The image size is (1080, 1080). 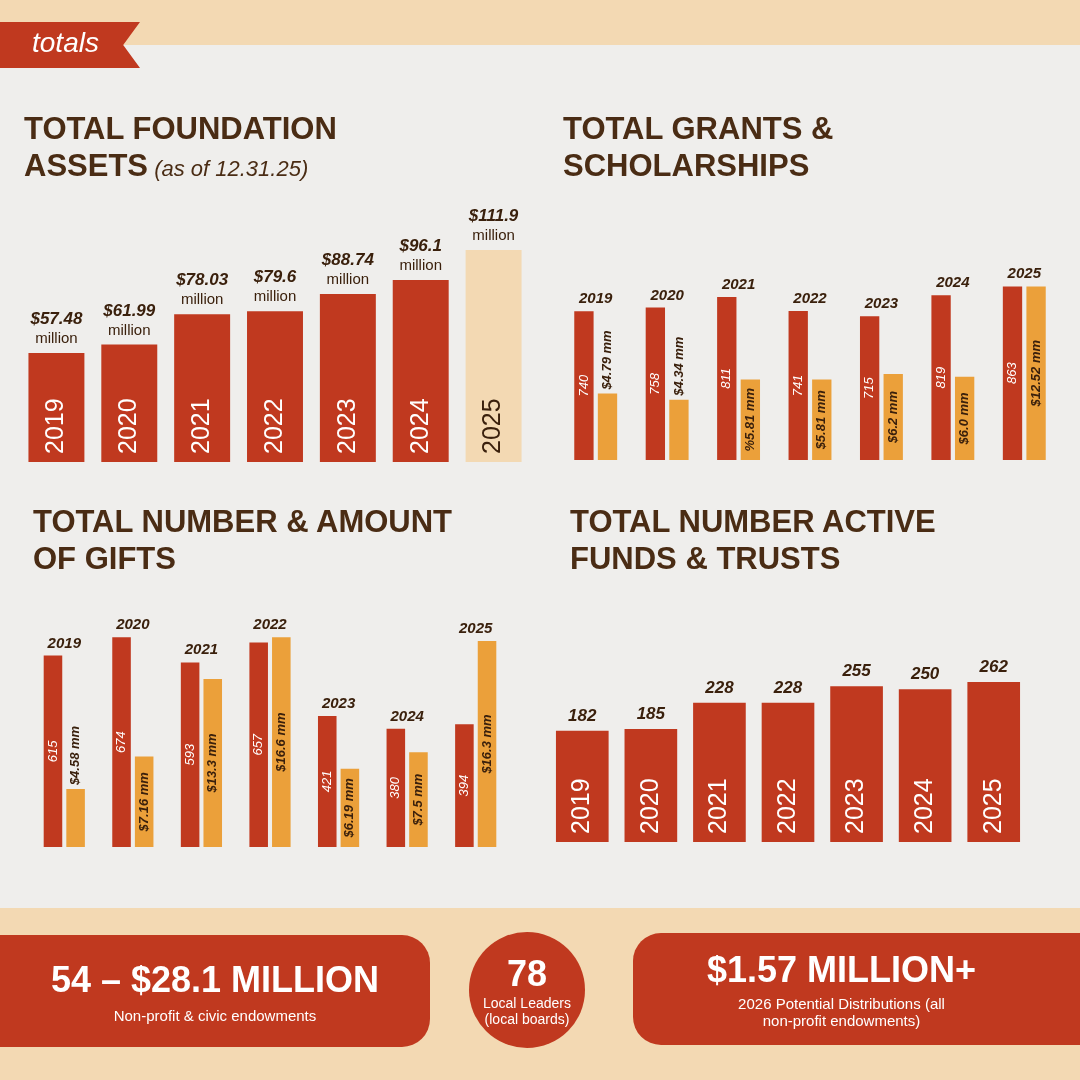 I want to click on data-label: 421, so click(x=326, y=781).